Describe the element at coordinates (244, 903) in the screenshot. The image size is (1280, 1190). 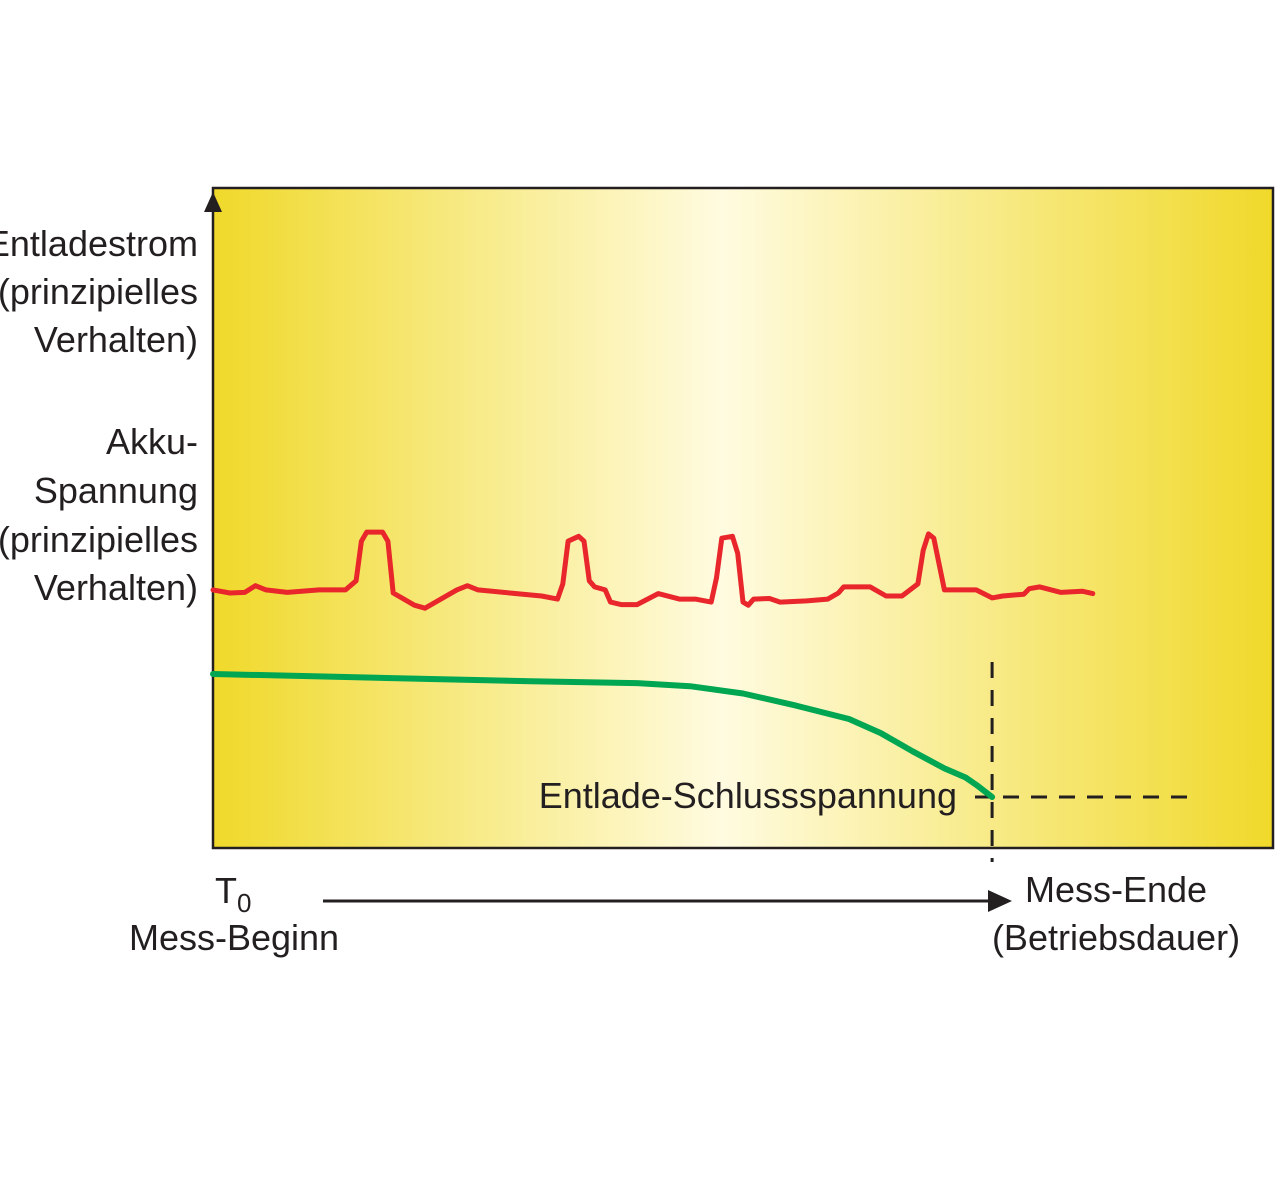
I see `start-label-subscript: 0` at that location.